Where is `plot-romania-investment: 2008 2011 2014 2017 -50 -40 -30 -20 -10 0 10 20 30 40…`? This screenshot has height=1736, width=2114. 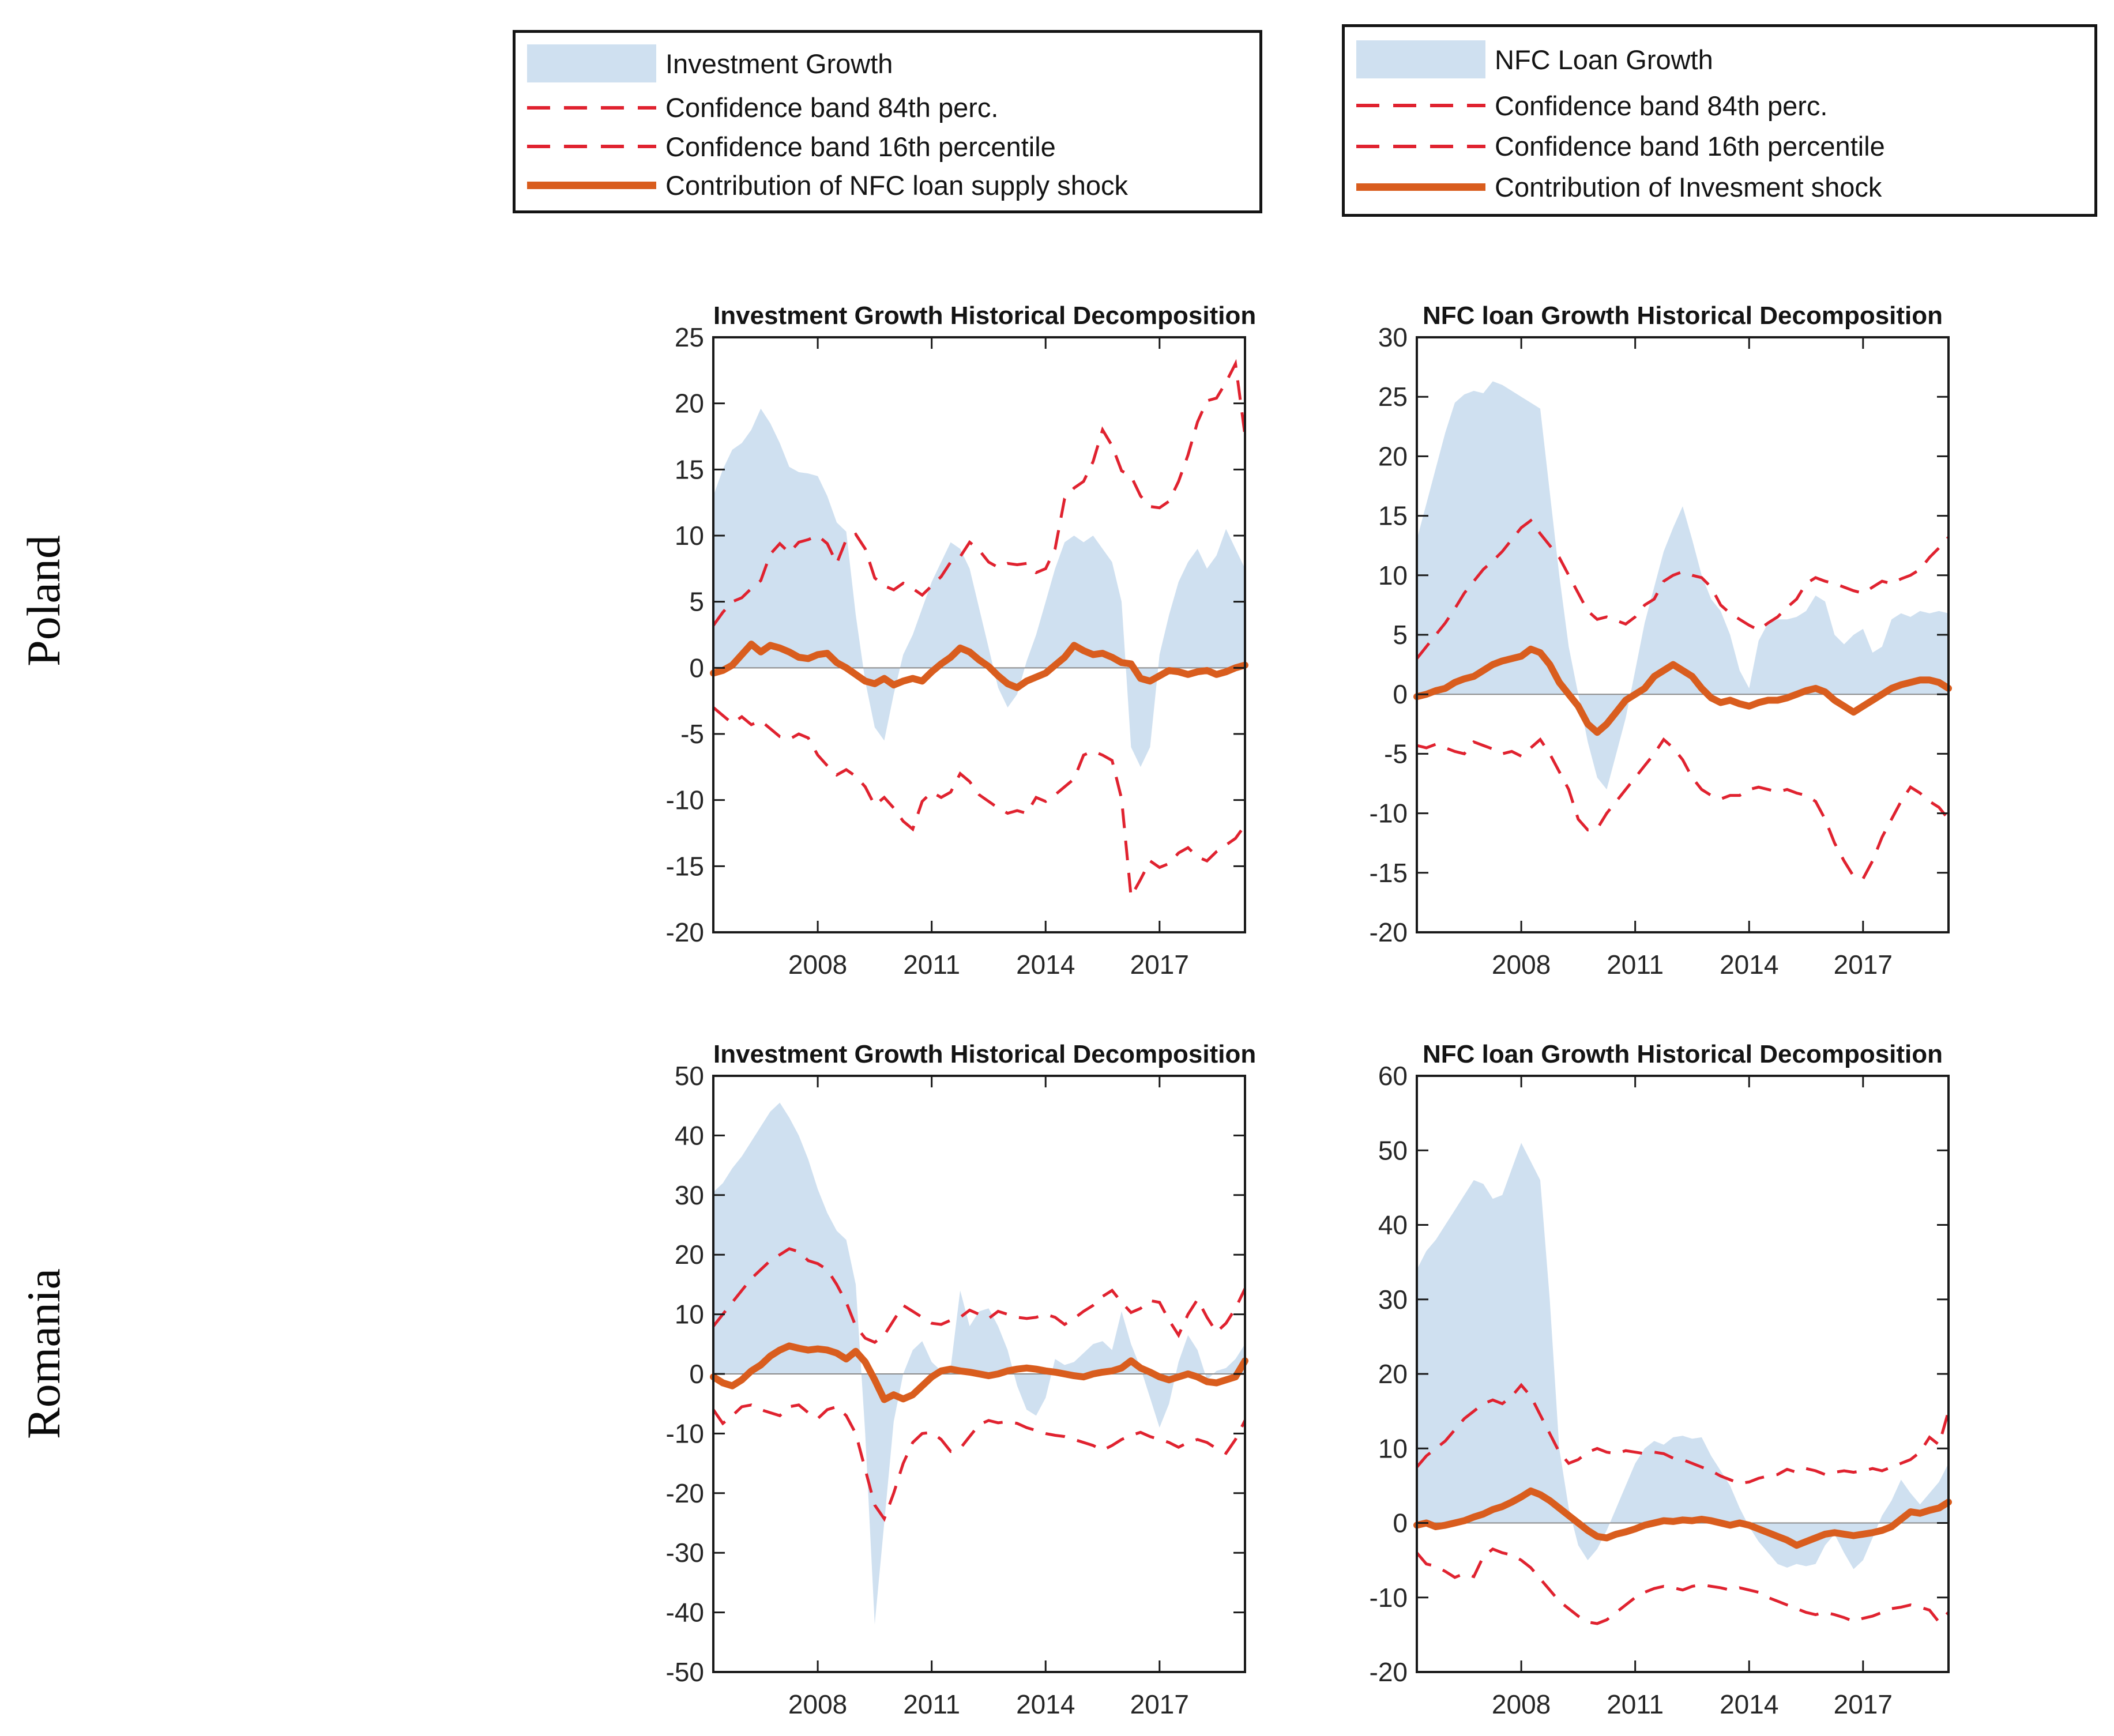 plot-romania-investment: 2008 2011 2014 2017 -50 -40 -30 -20 -10 0 10 20 30 40… is located at coordinates (957, 1390).